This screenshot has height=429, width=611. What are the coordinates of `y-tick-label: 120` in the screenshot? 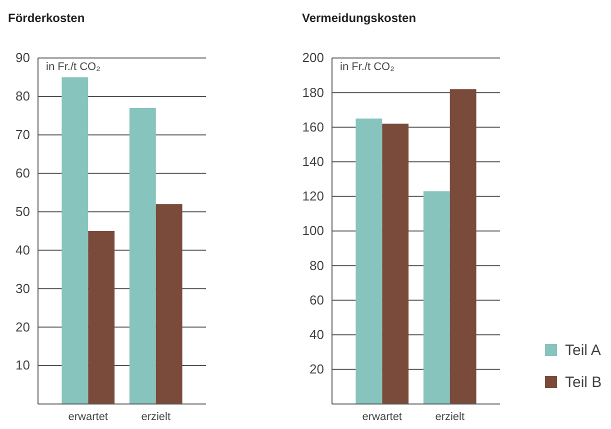 It's located at (313, 196).